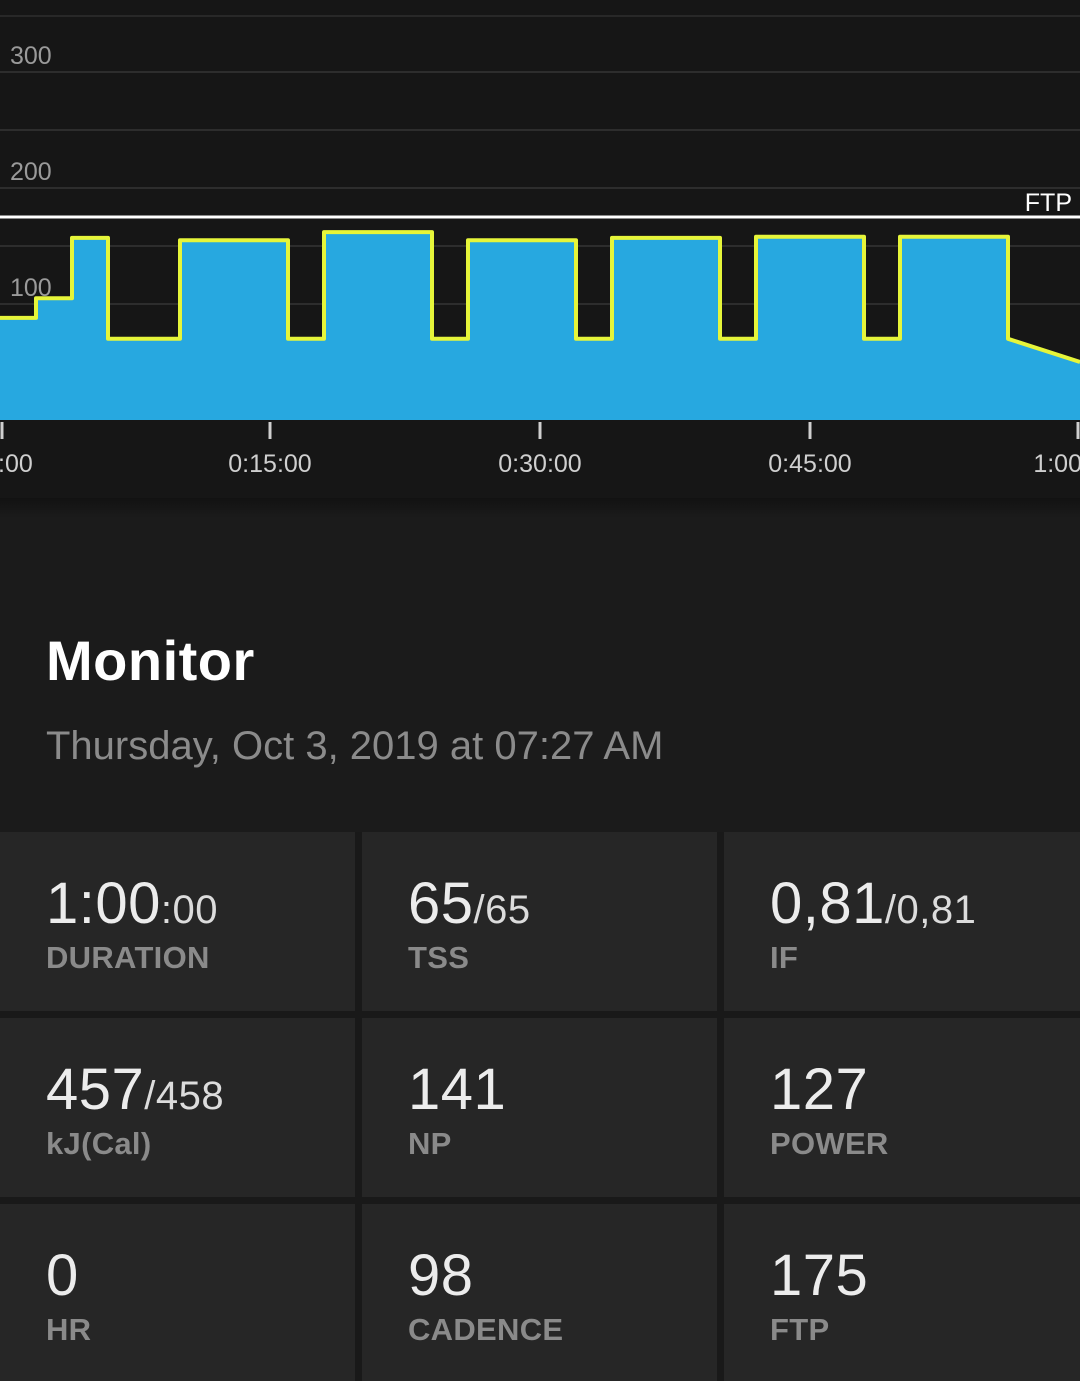  Describe the element at coordinates (800, 1329) in the screenshot. I see `stat-label: FTP` at that location.